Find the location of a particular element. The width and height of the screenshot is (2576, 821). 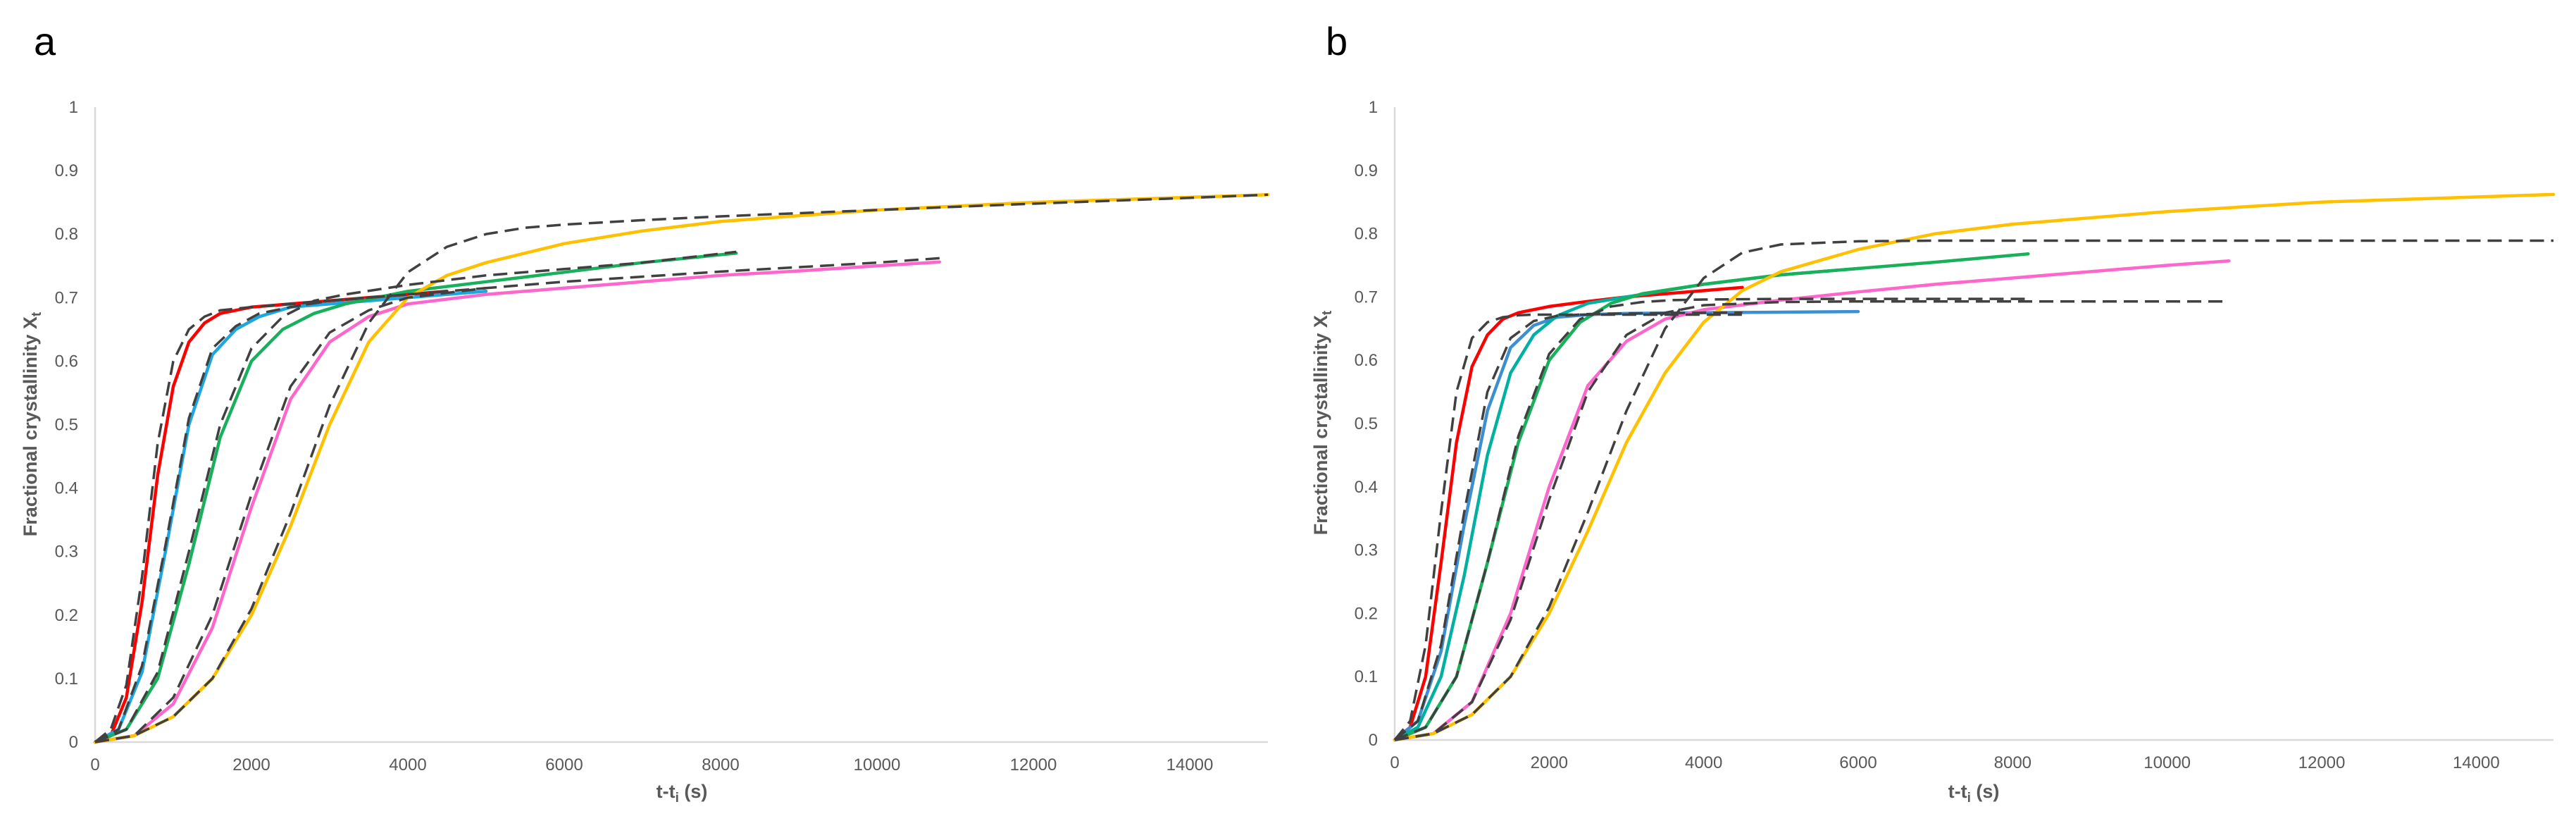

series-line-teal is located at coordinates (1626, 504).